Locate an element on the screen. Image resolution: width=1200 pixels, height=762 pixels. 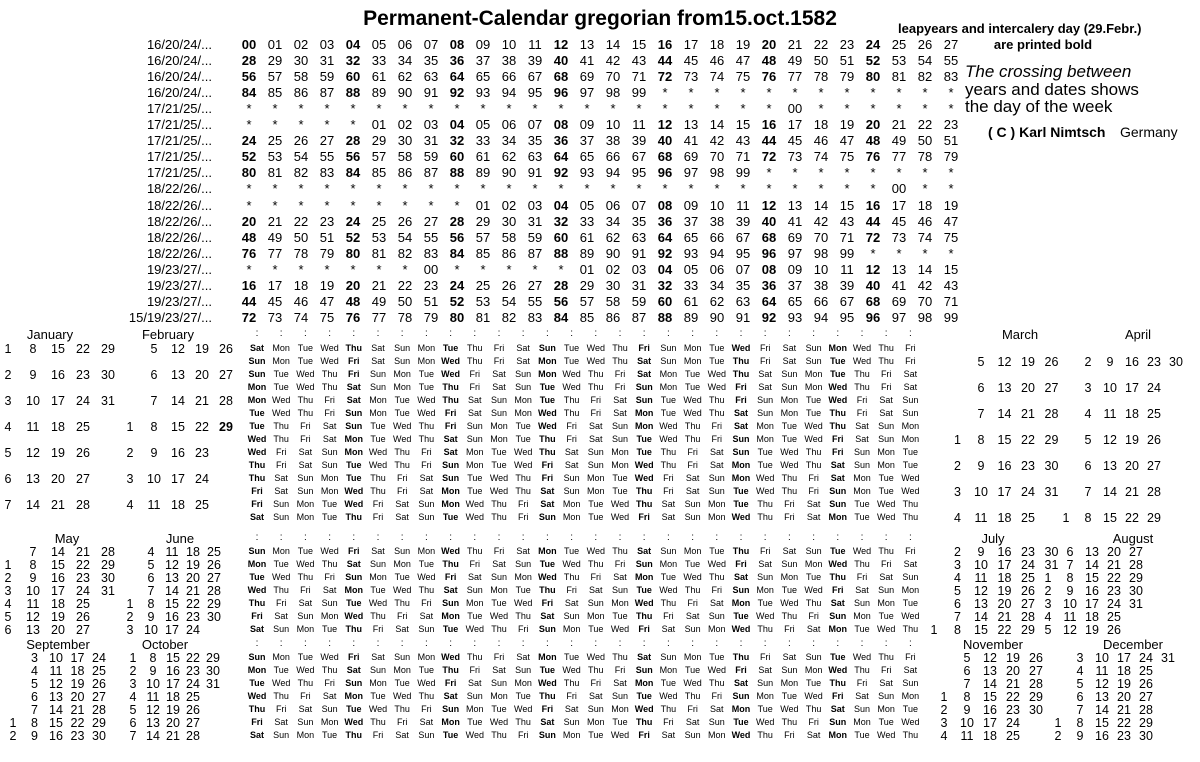
year-cell: 29 is located at coordinates (587, 285).